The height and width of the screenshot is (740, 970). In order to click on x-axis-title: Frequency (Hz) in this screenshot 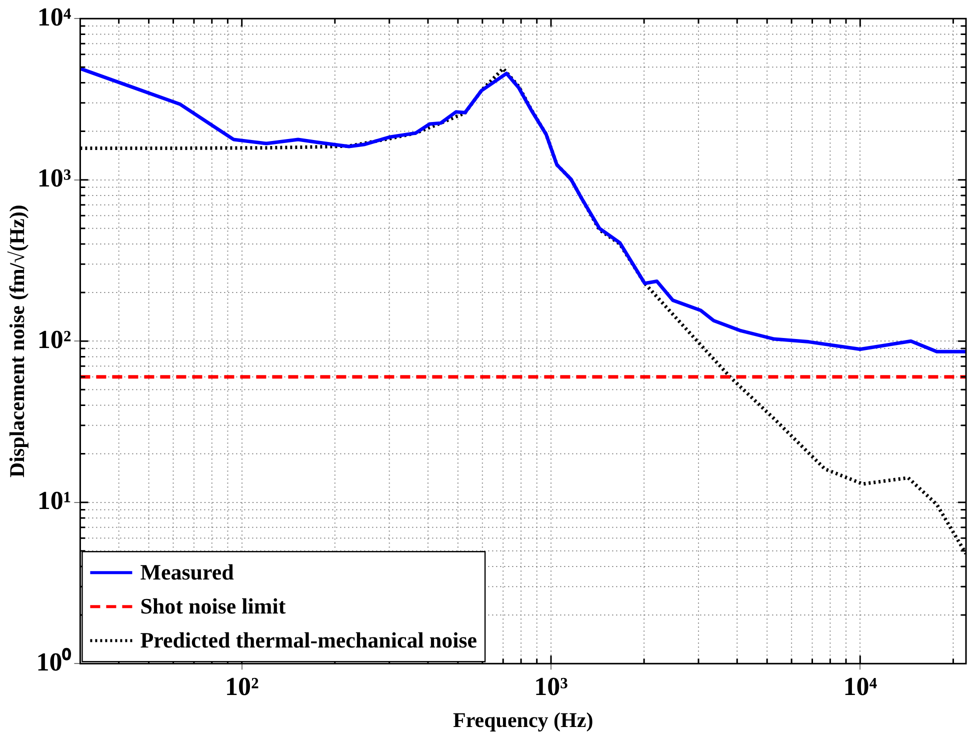, I will do `click(523, 720)`.